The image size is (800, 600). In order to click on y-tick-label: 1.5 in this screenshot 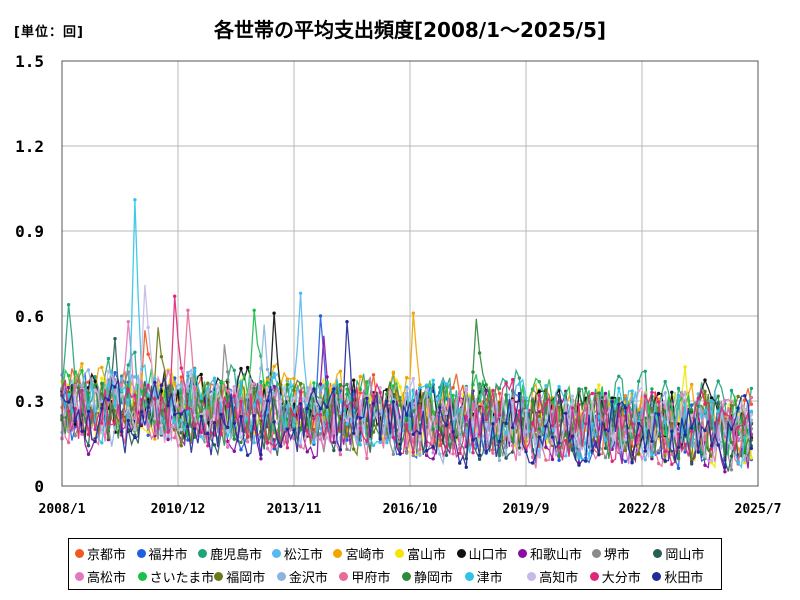, I will do `click(29, 61)`.